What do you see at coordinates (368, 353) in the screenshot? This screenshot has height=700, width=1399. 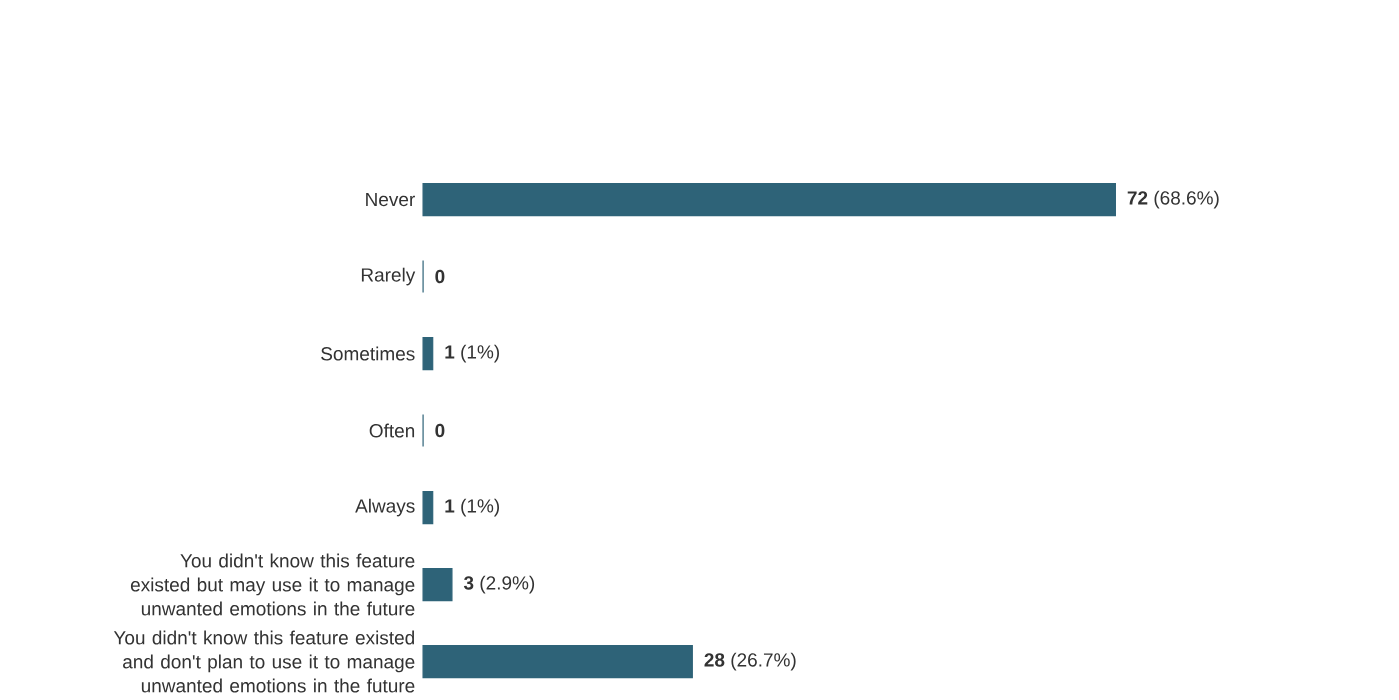 I see `y-tick-label: Sometimes` at bounding box center [368, 353].